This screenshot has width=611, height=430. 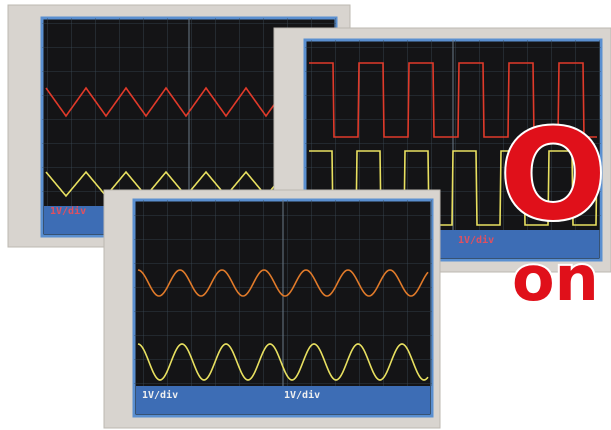 I want to click on headline-title: OL, so click(x=555, y=175).